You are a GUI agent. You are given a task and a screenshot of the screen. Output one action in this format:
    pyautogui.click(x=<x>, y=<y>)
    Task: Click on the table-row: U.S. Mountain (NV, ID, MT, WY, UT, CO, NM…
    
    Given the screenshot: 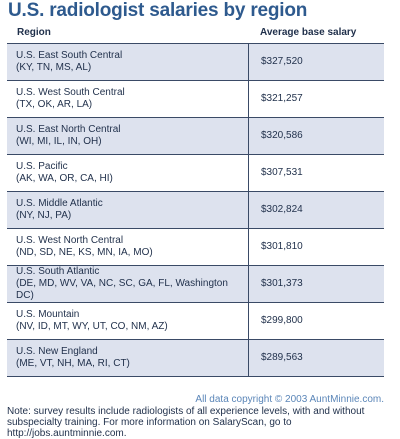 What is the action you would take?
    pyautogui.click(x=195, y=321)
    